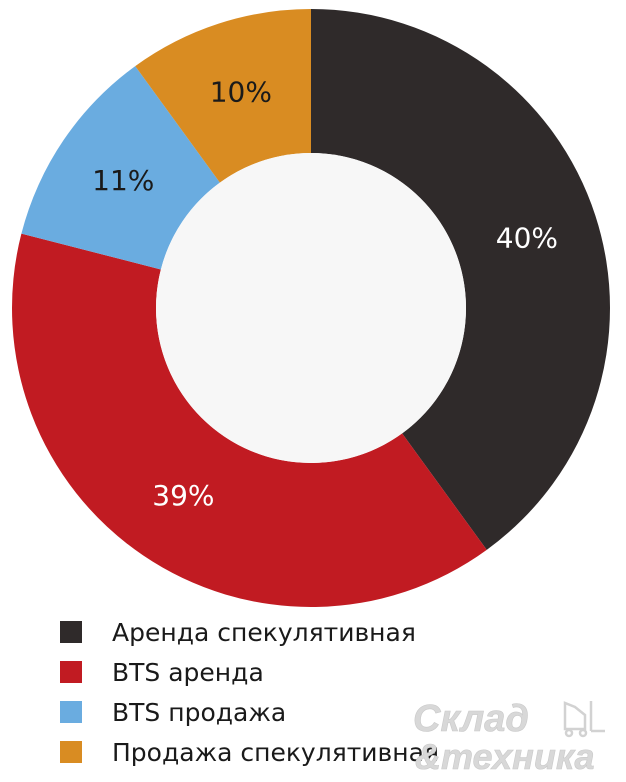 The width and height of the screenshot is (626, 782). Describe the element at coordinates (471, 719) in the screenshot. I see `watermark-line1: Склад` at that location.